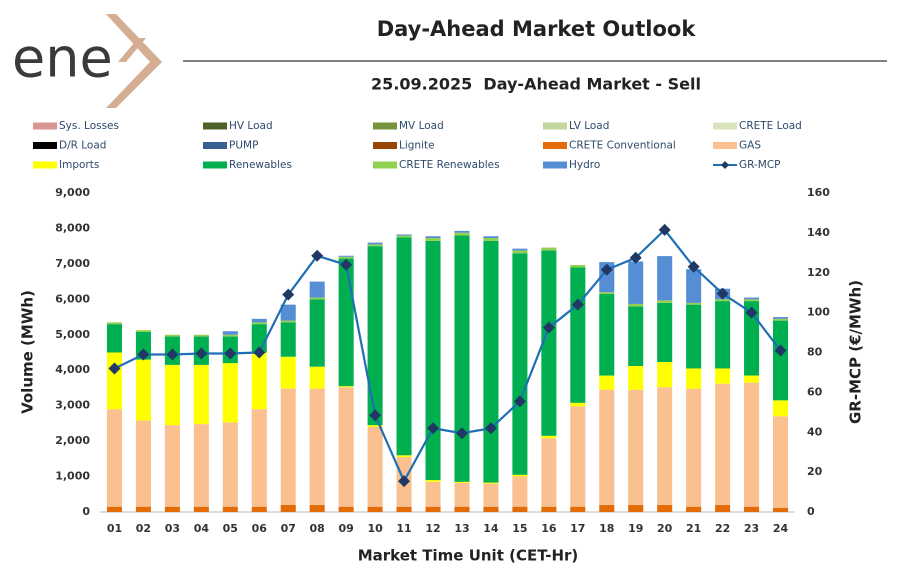  What do you see at coordinates (69, 146) in the screenshot?
I see `legend-item: D/R Load` at bounding box center [69, 146].